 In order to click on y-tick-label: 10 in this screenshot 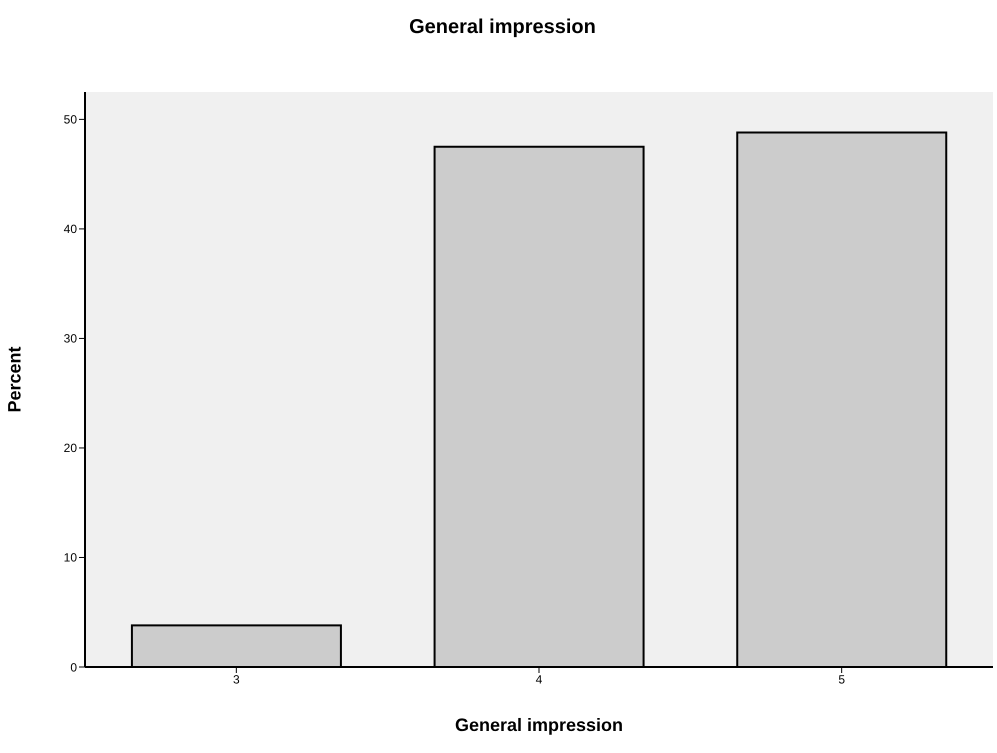, I will do `click(71, 557)`.